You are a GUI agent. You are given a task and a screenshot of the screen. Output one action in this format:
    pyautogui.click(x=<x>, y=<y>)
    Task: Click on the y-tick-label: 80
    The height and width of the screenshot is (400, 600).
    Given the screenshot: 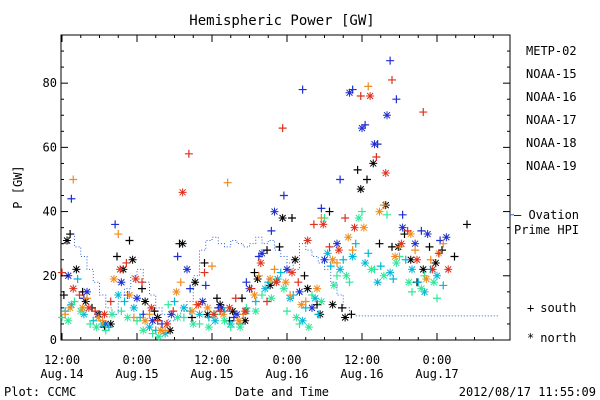 What is the action you would take?
    pyautogui.click(x=50, y=83)
    